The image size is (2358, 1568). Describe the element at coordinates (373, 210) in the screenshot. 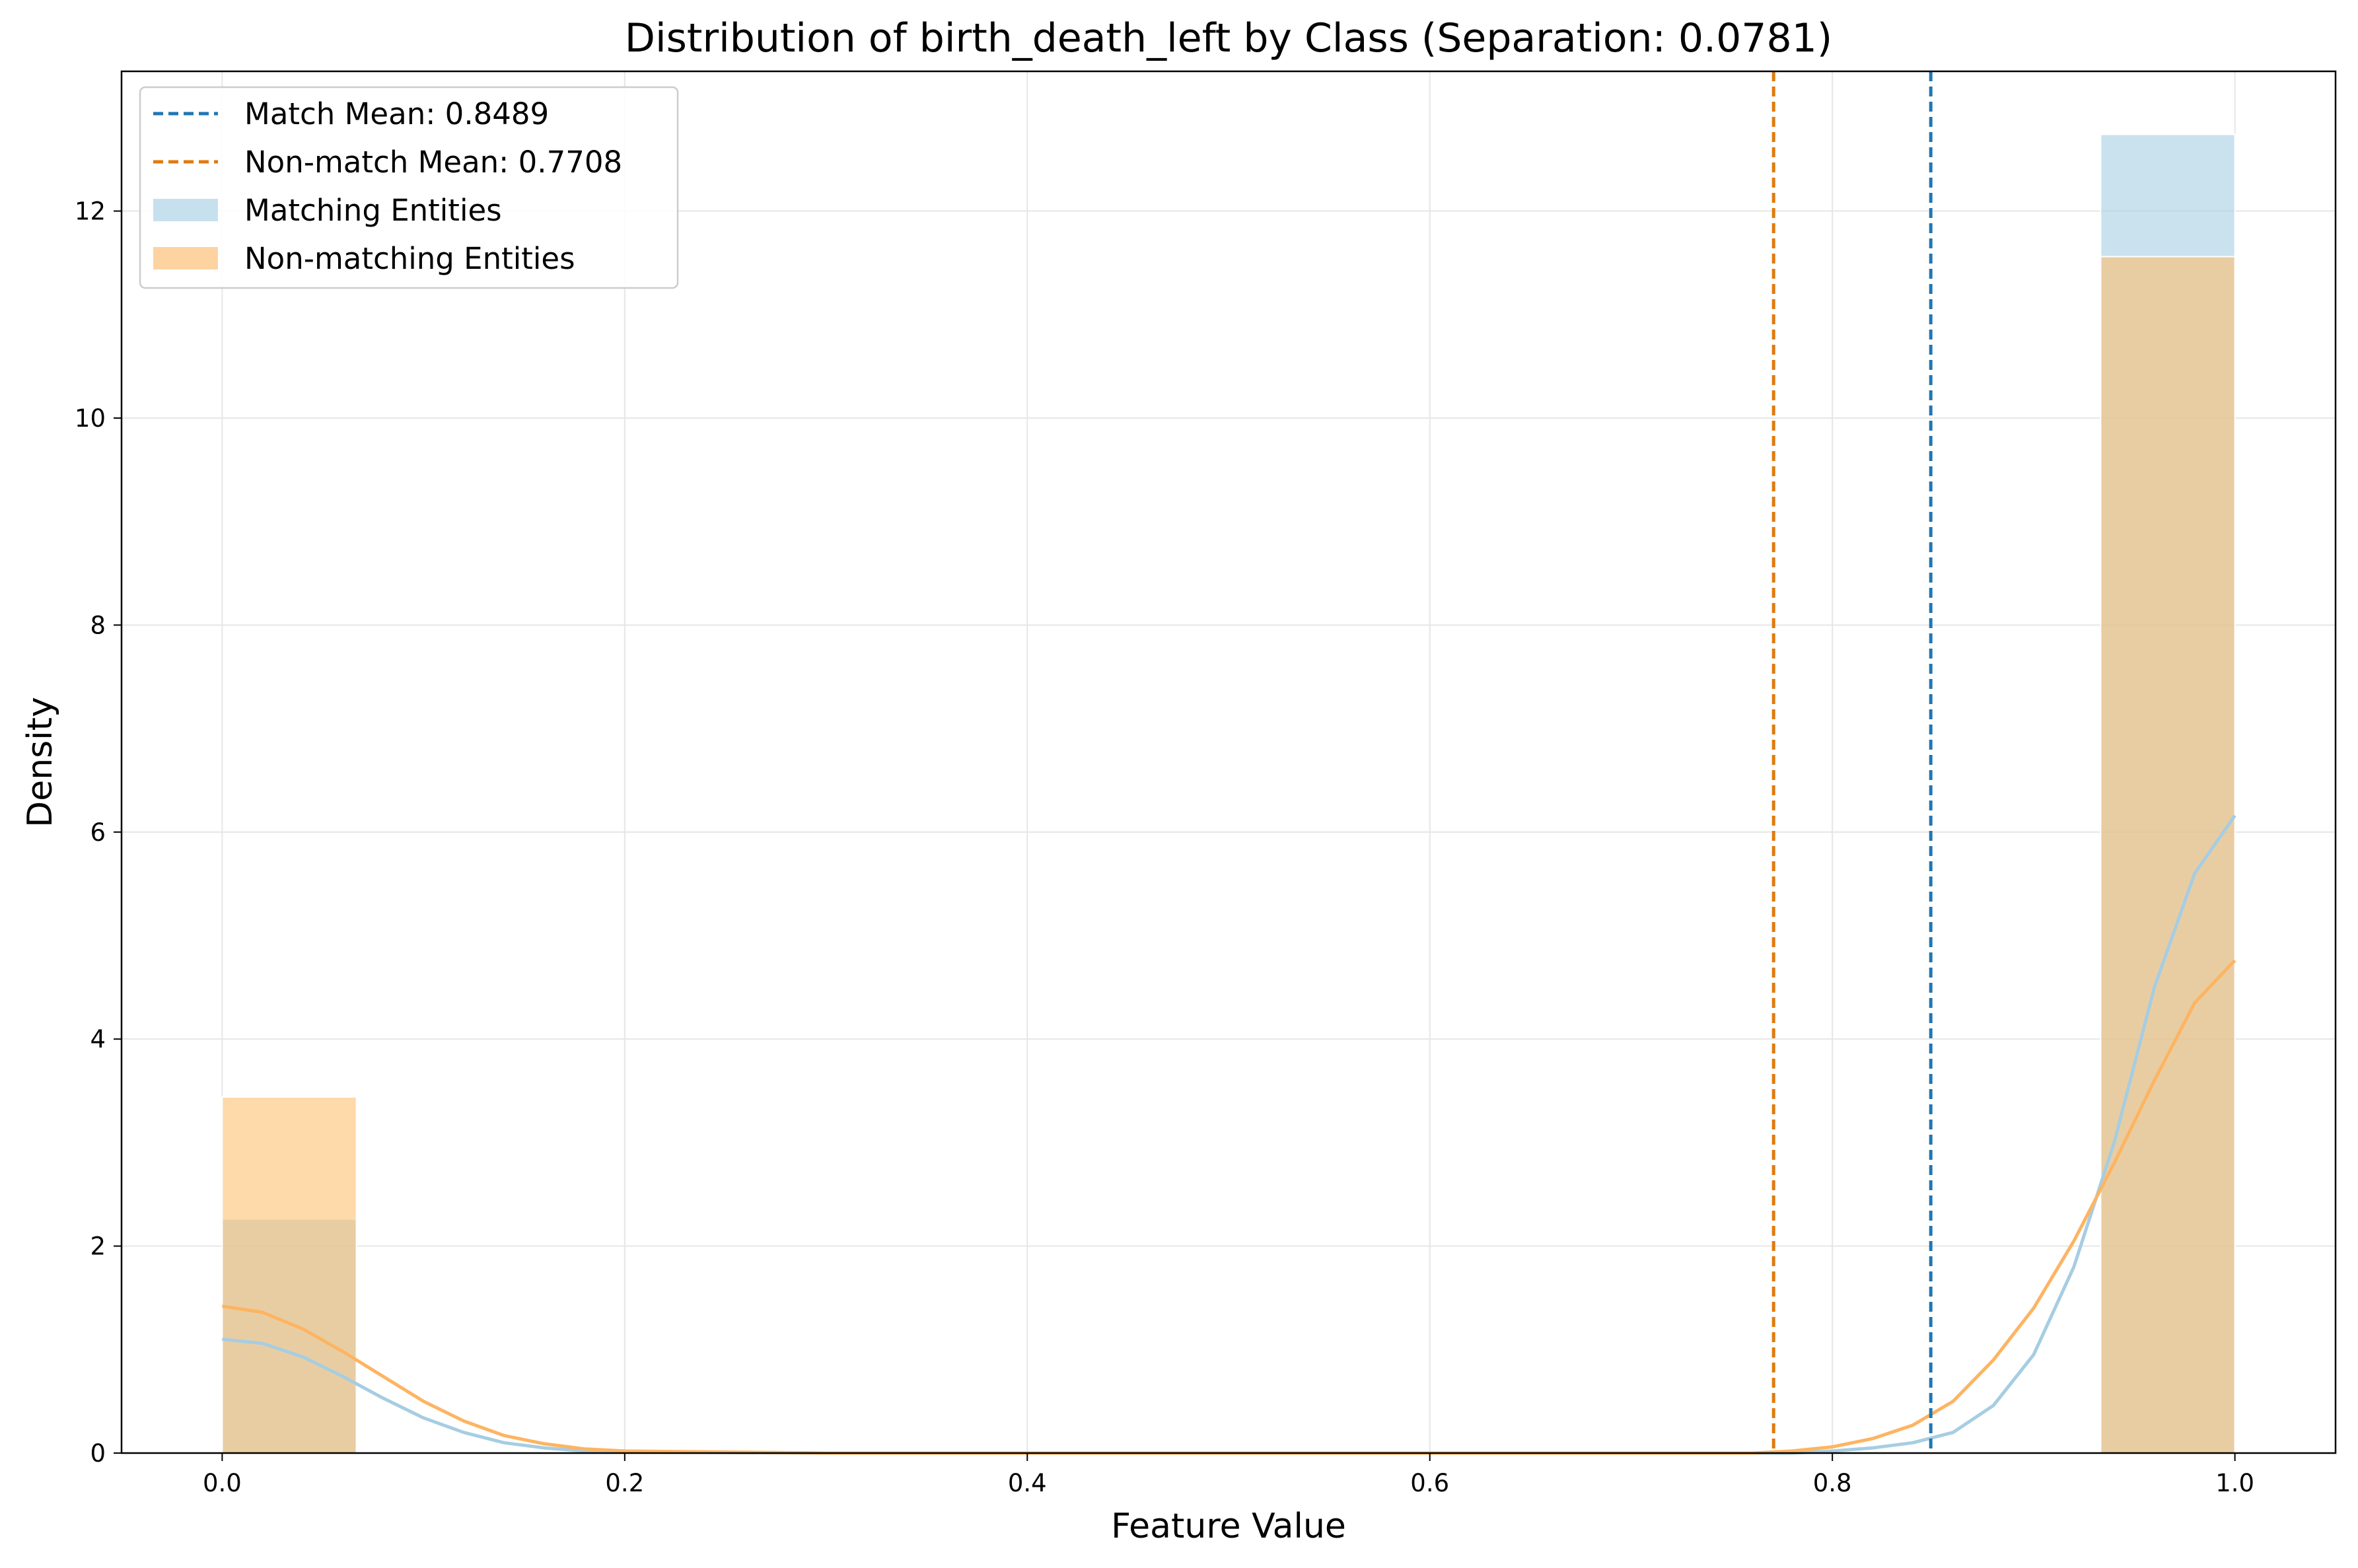

I see `legend-label: Matching Entities` at that location.